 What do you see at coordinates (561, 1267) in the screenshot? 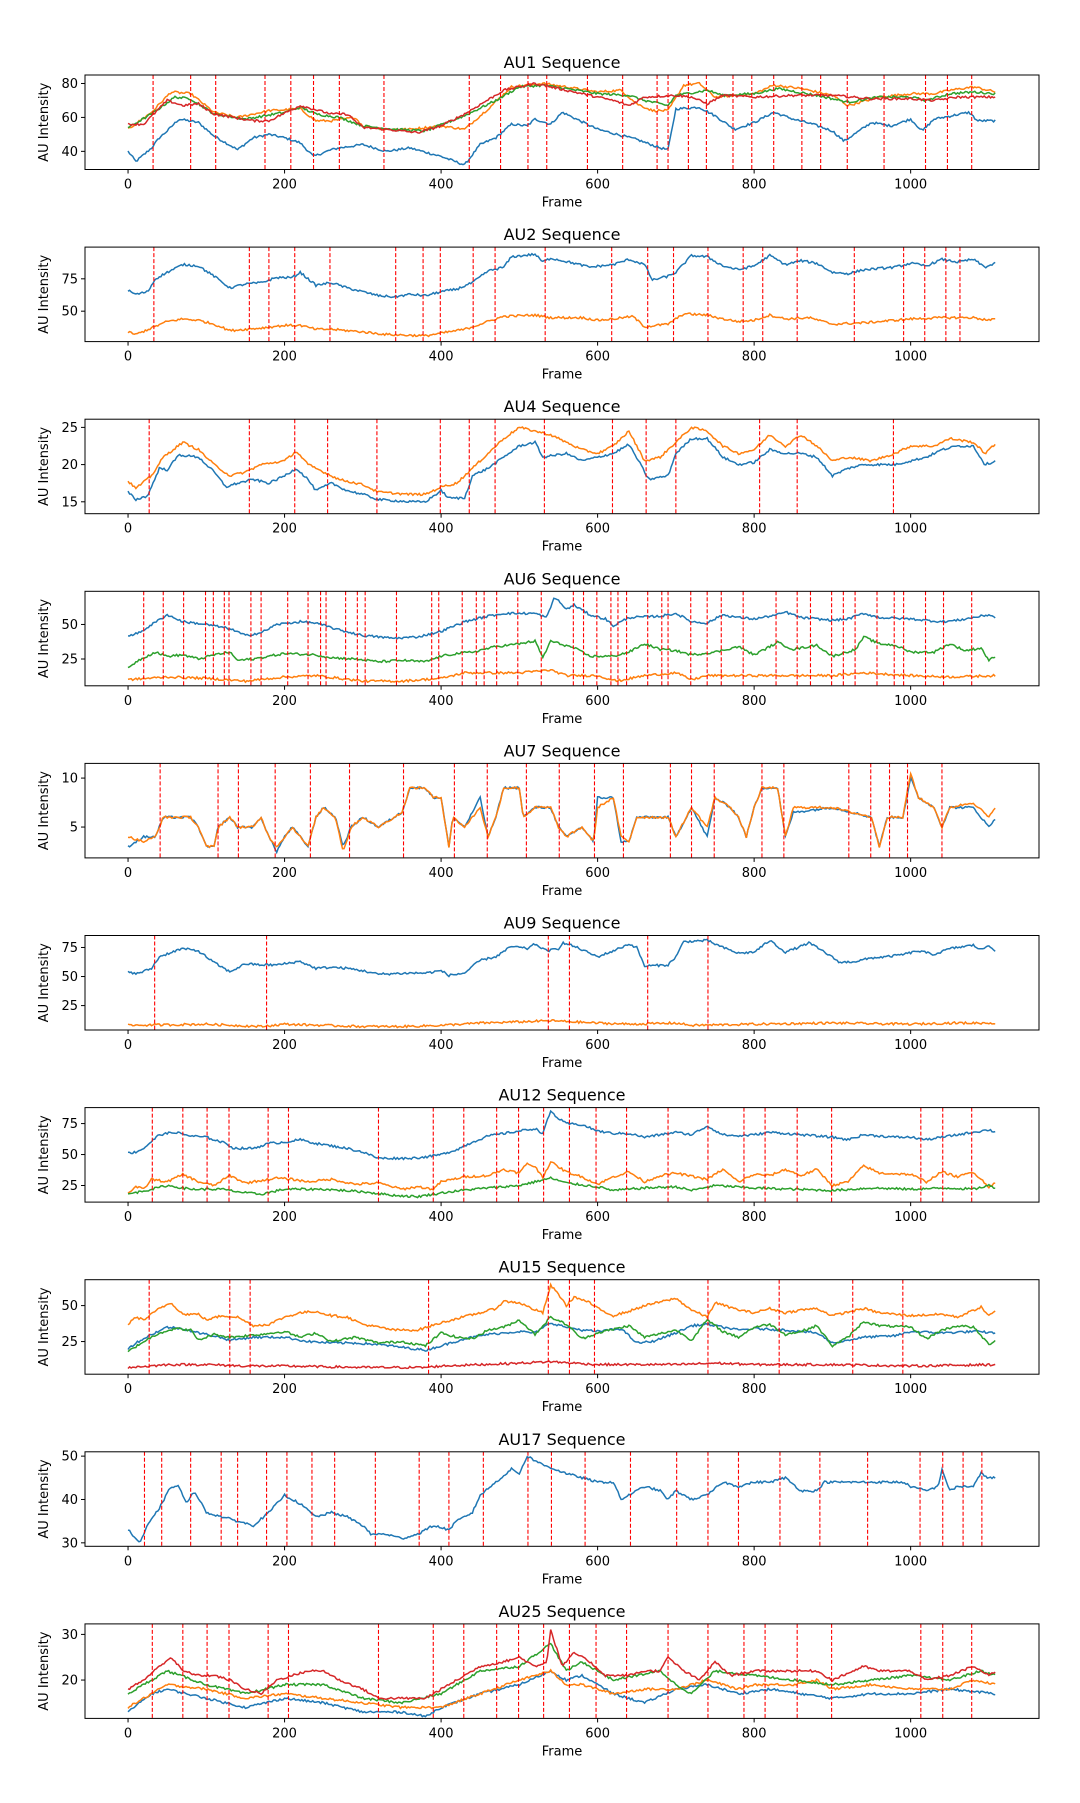
I see `subplot-title: AU15 Sequence` at bounding box center [561, 1267].